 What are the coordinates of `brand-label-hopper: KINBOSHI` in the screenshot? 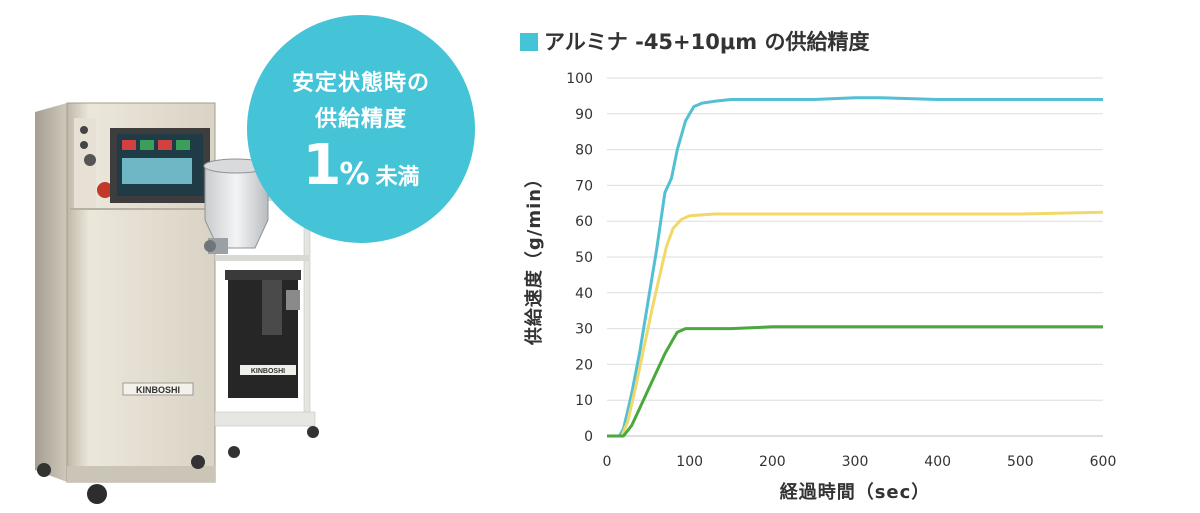 It's located at (268, 371).